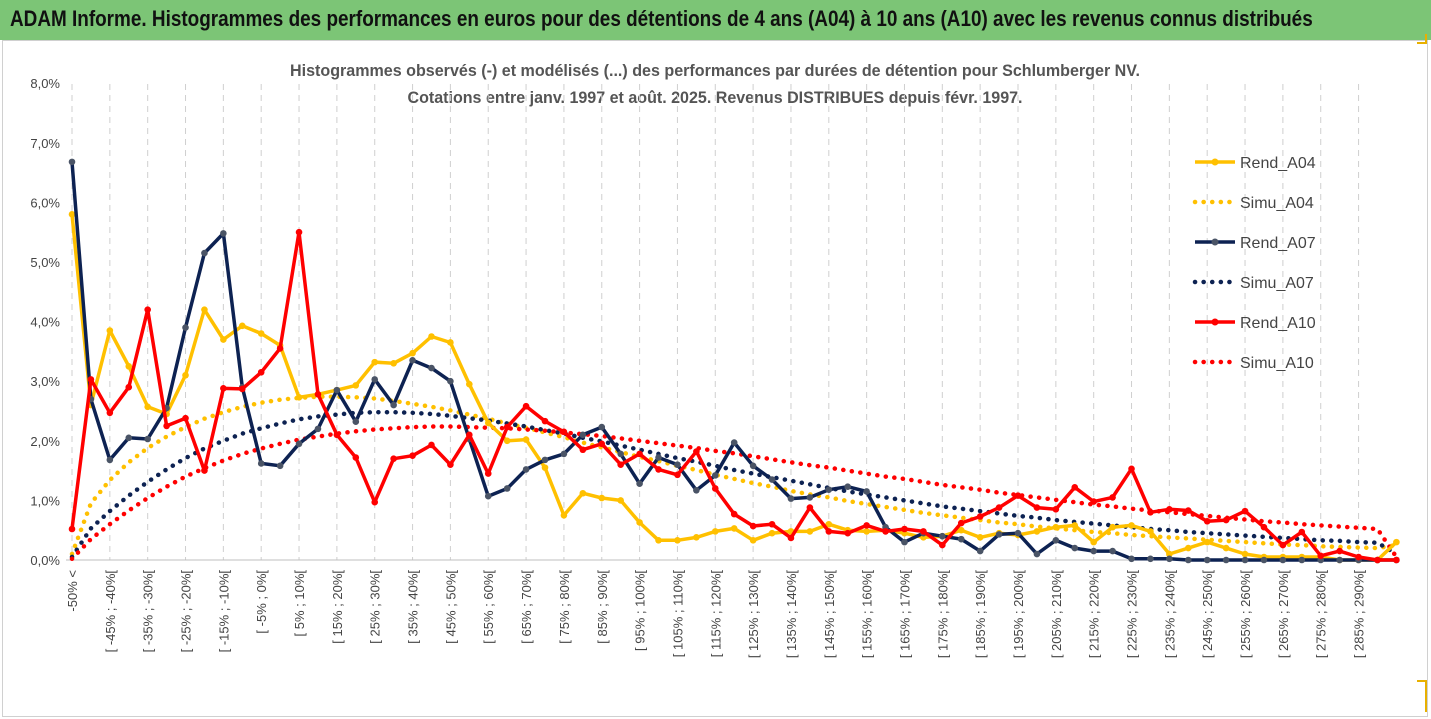 This screenshot has width=1431, height=719. I want to click on legend-label: Simu_A10, so click(1277, 363).